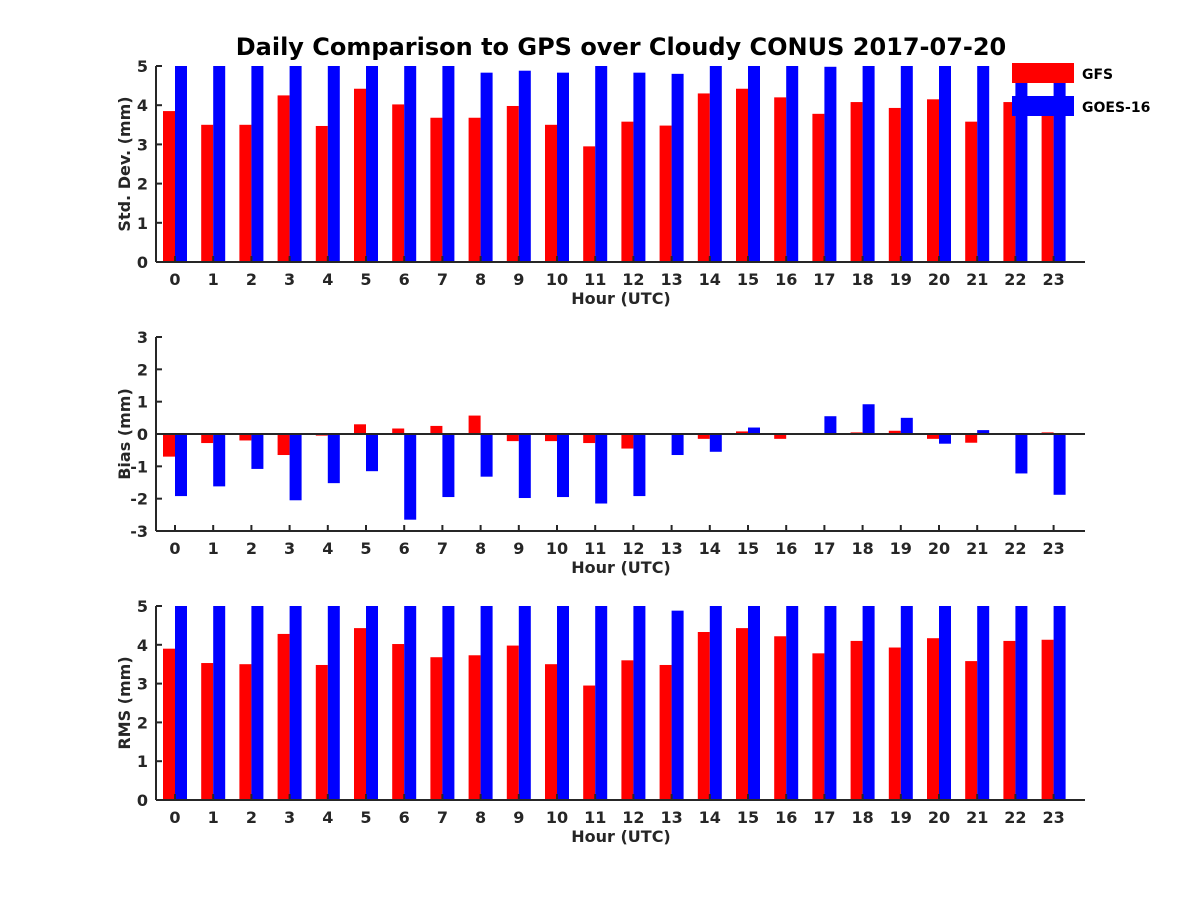 This screenshot has height=900, width=1200. Describe the element at coordinates (786, 817) in the screenshot. I see `x-tick-label: 16` at that location.